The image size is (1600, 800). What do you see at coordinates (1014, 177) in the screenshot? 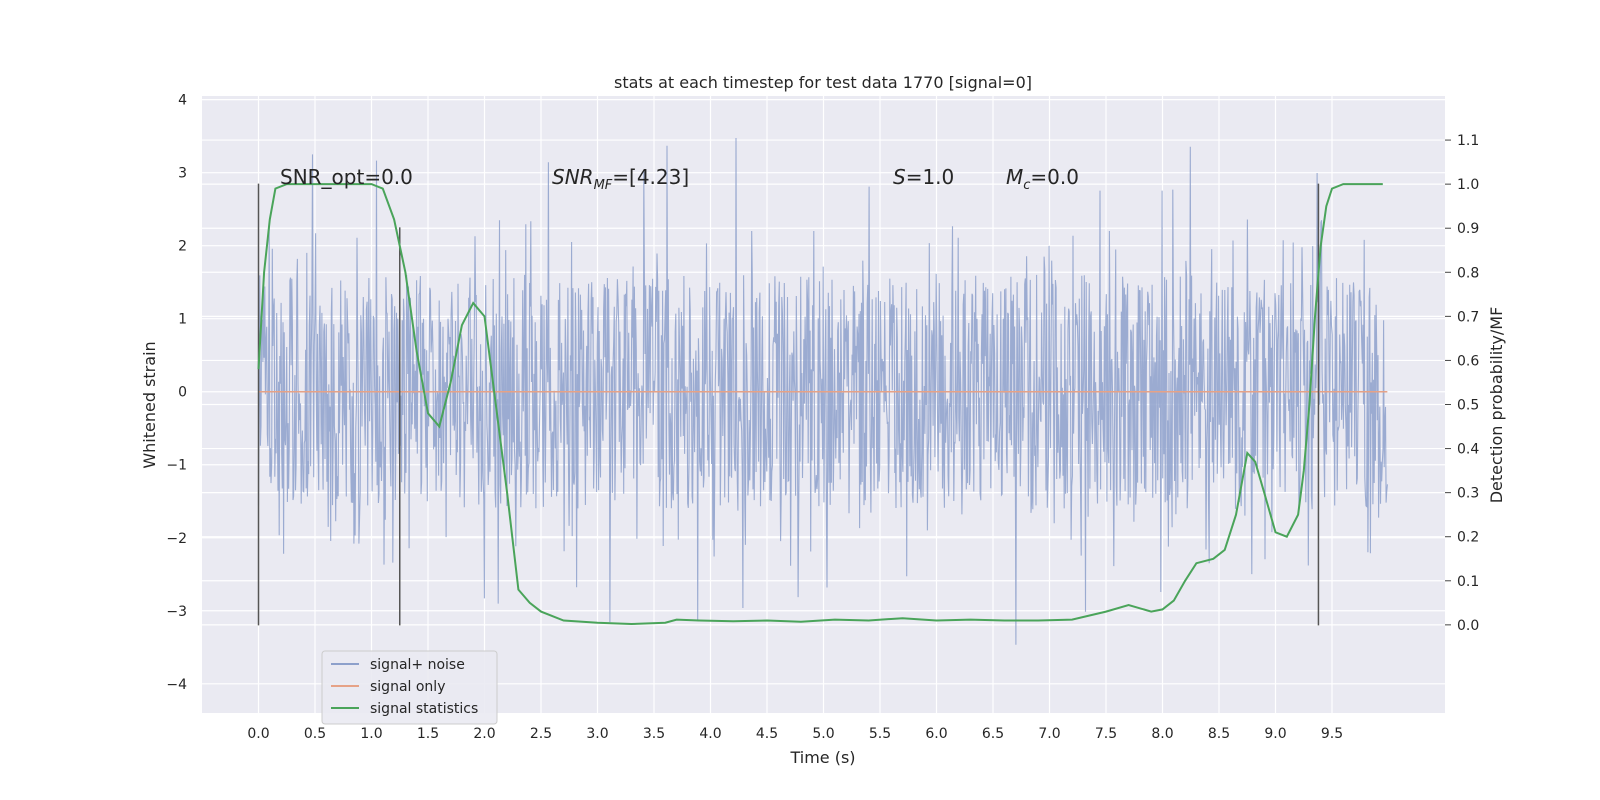
I see `annotation-mc-base: M` at bounding box center [1014, 177].